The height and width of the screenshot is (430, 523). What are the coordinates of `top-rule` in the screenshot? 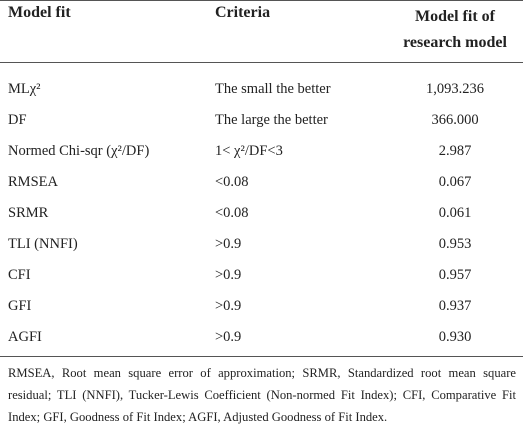 It's located at (261, 0).